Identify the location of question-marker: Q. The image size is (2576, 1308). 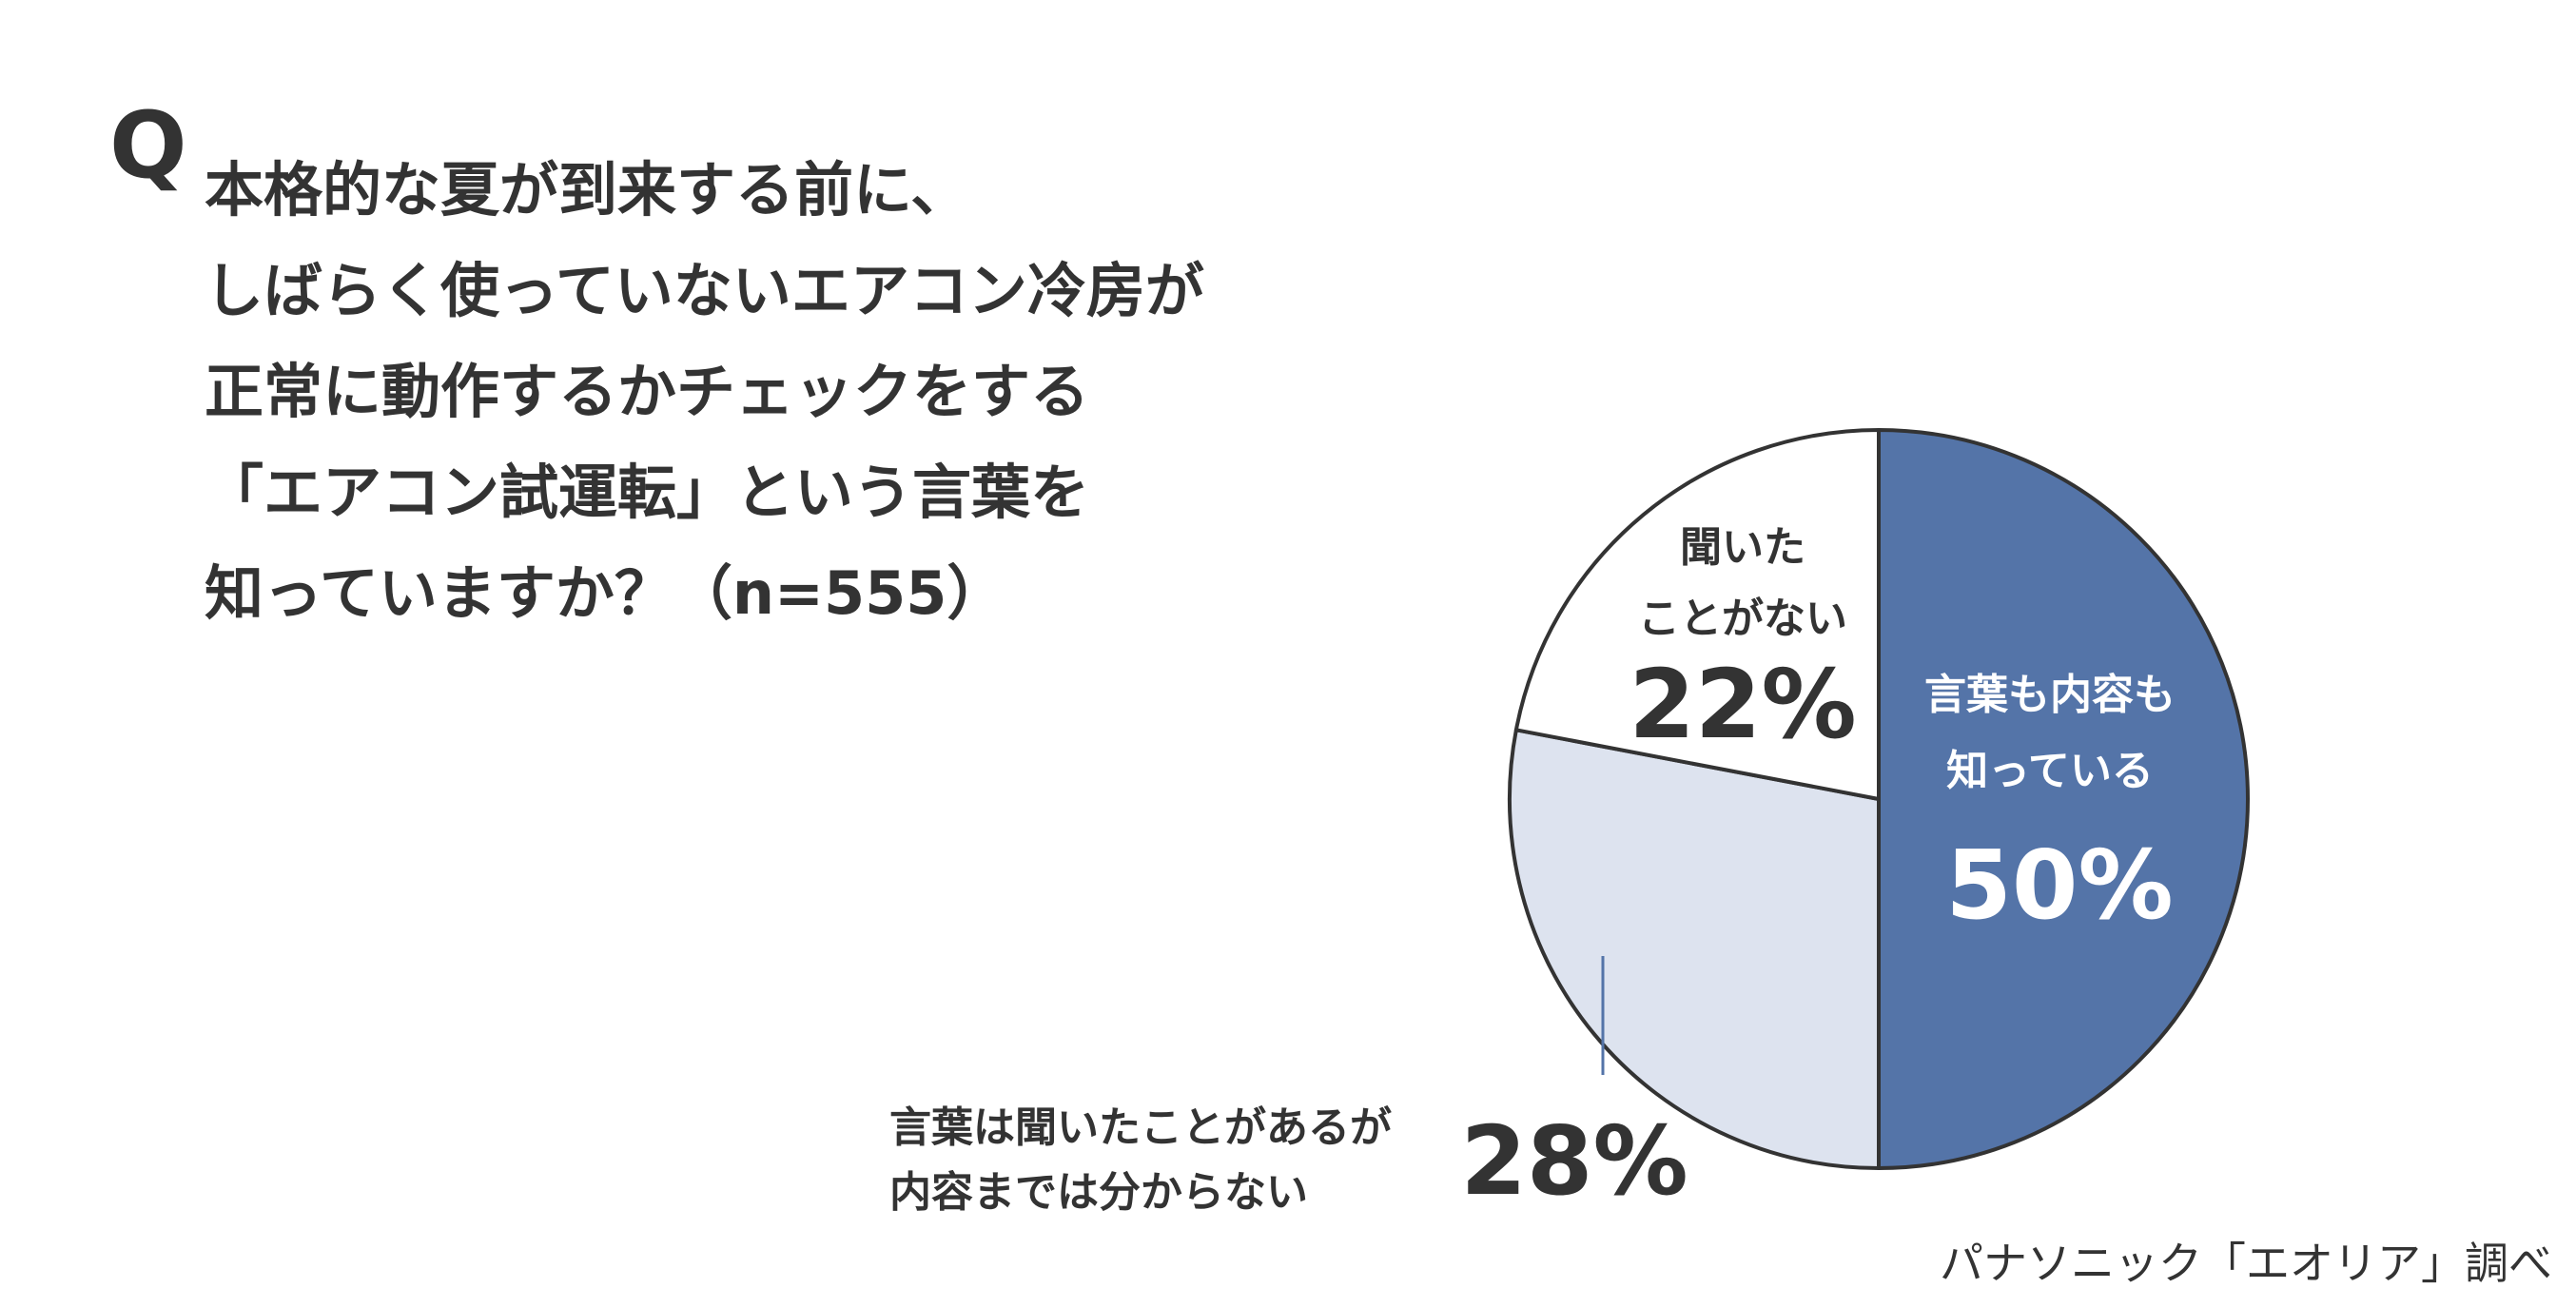
(148, 145).